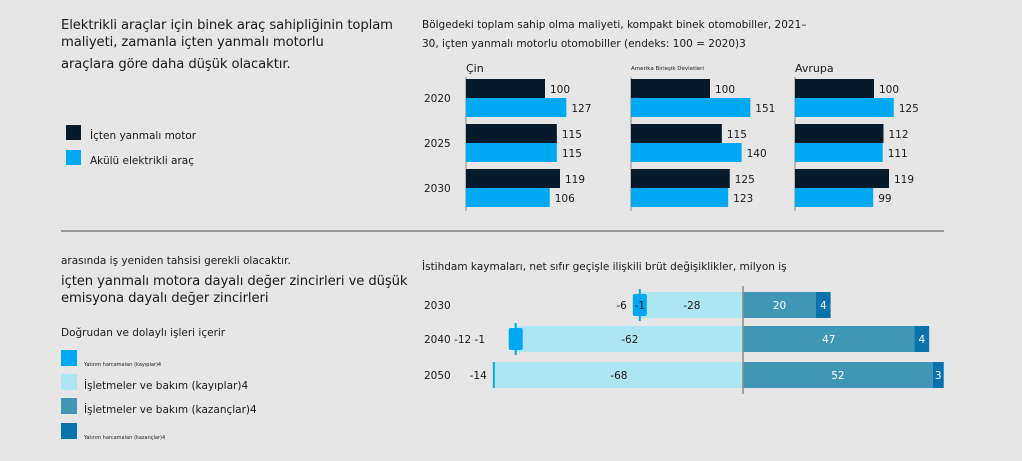 This screenshot has height=461, width=1022. Describe the element at coordinates (560, 90) in the screenshot. I see `bar-label-0-2020-ice: 100` at that location.